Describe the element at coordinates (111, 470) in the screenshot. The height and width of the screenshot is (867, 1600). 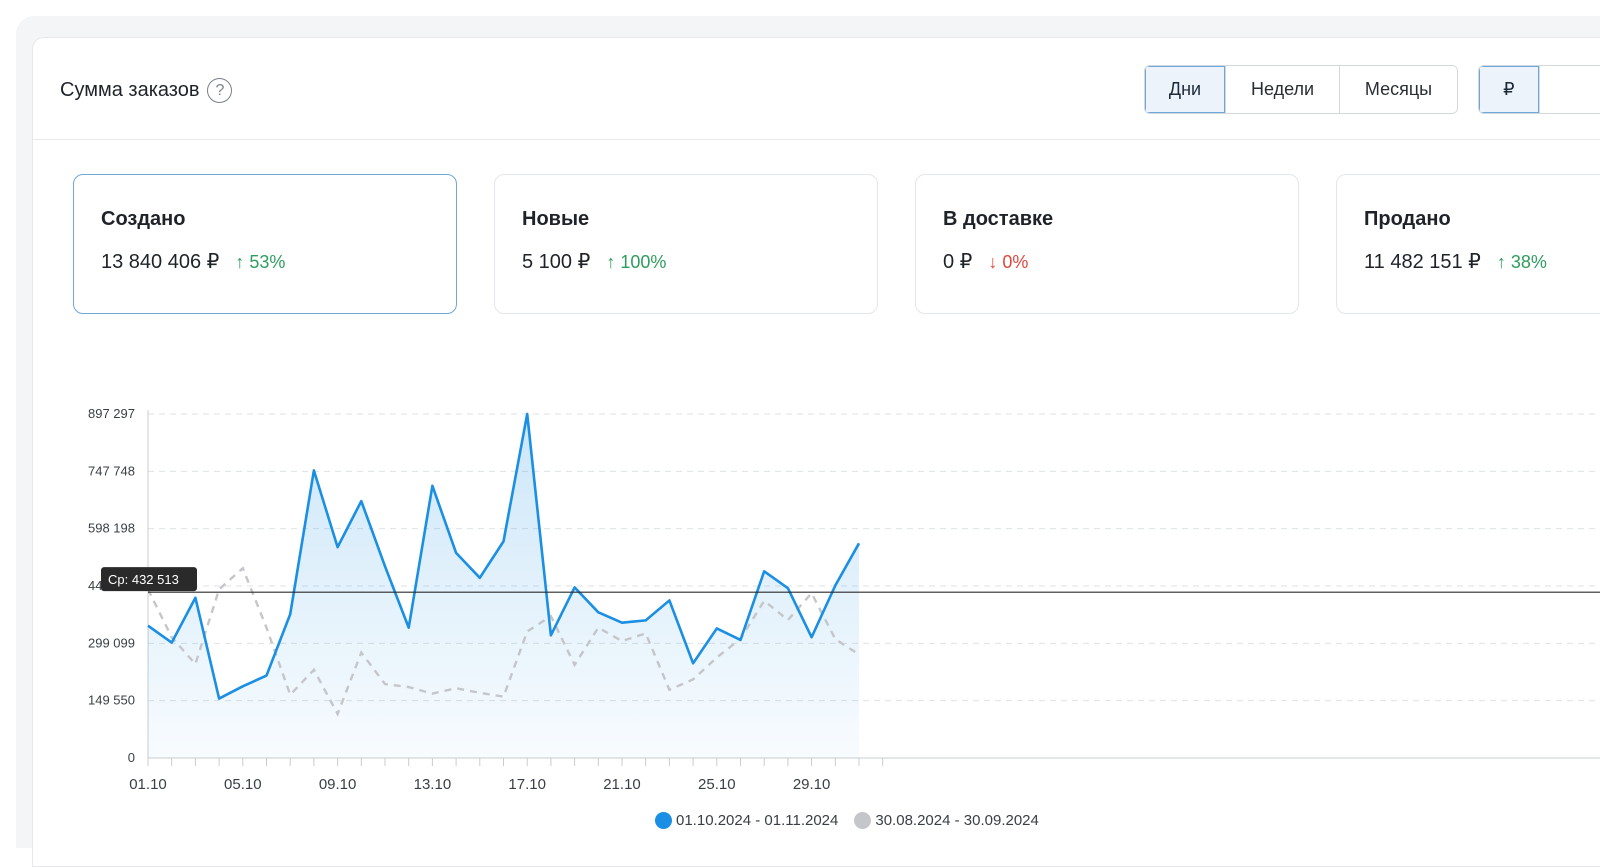
I see `y-tick-label: 747 748` at that location.